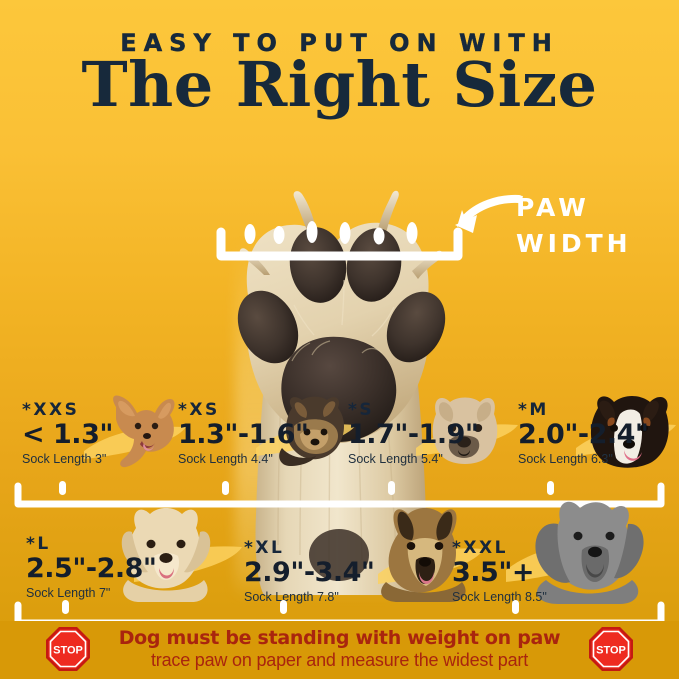  I want to click on german-shepherd-thumbnail, so click(423, 555).